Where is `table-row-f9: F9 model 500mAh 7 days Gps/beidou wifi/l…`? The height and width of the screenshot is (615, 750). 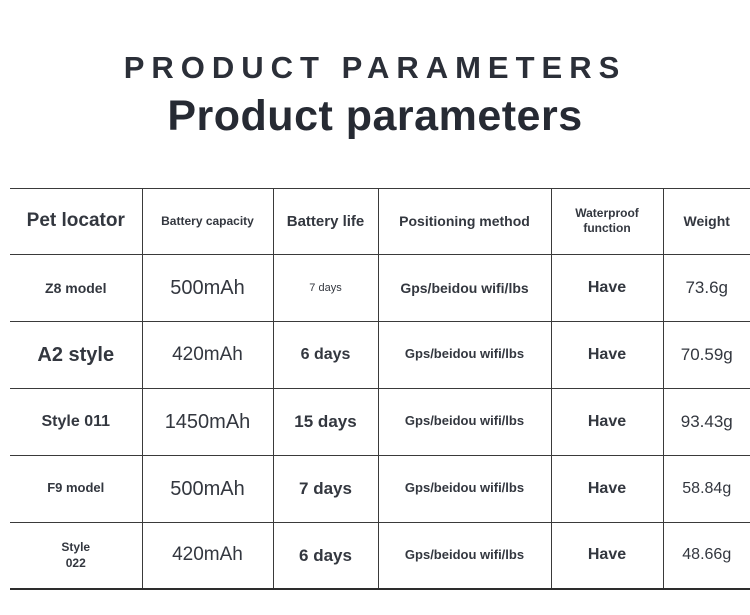
table-row-f9: F9 model 500mAh 7 days Gps/beidou wifi/l… is located at coordinates (380, 488).